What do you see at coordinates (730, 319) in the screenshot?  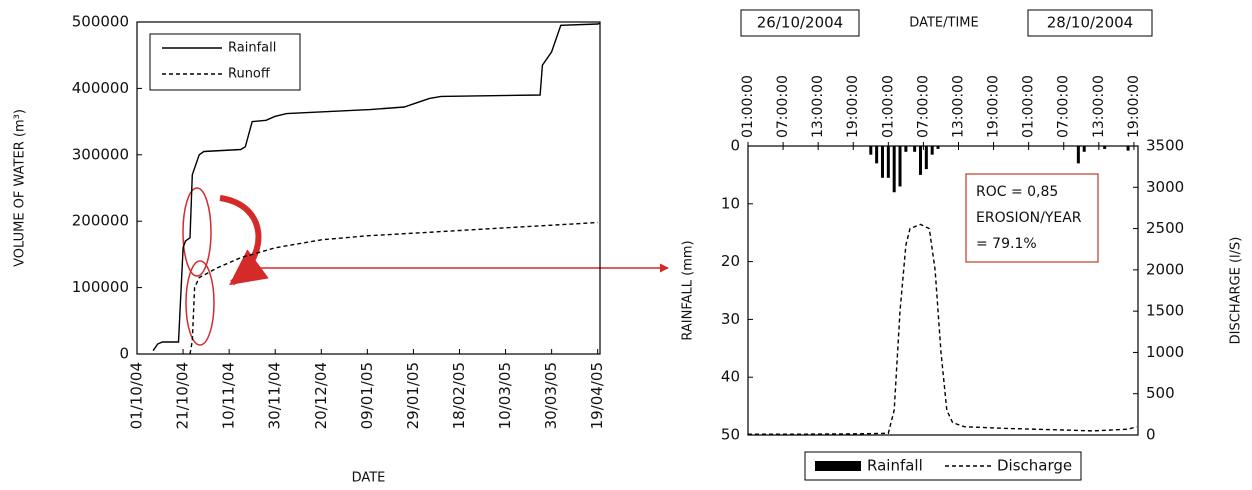 I see `y-tick-label: 30` at bounding box center [730, 319].